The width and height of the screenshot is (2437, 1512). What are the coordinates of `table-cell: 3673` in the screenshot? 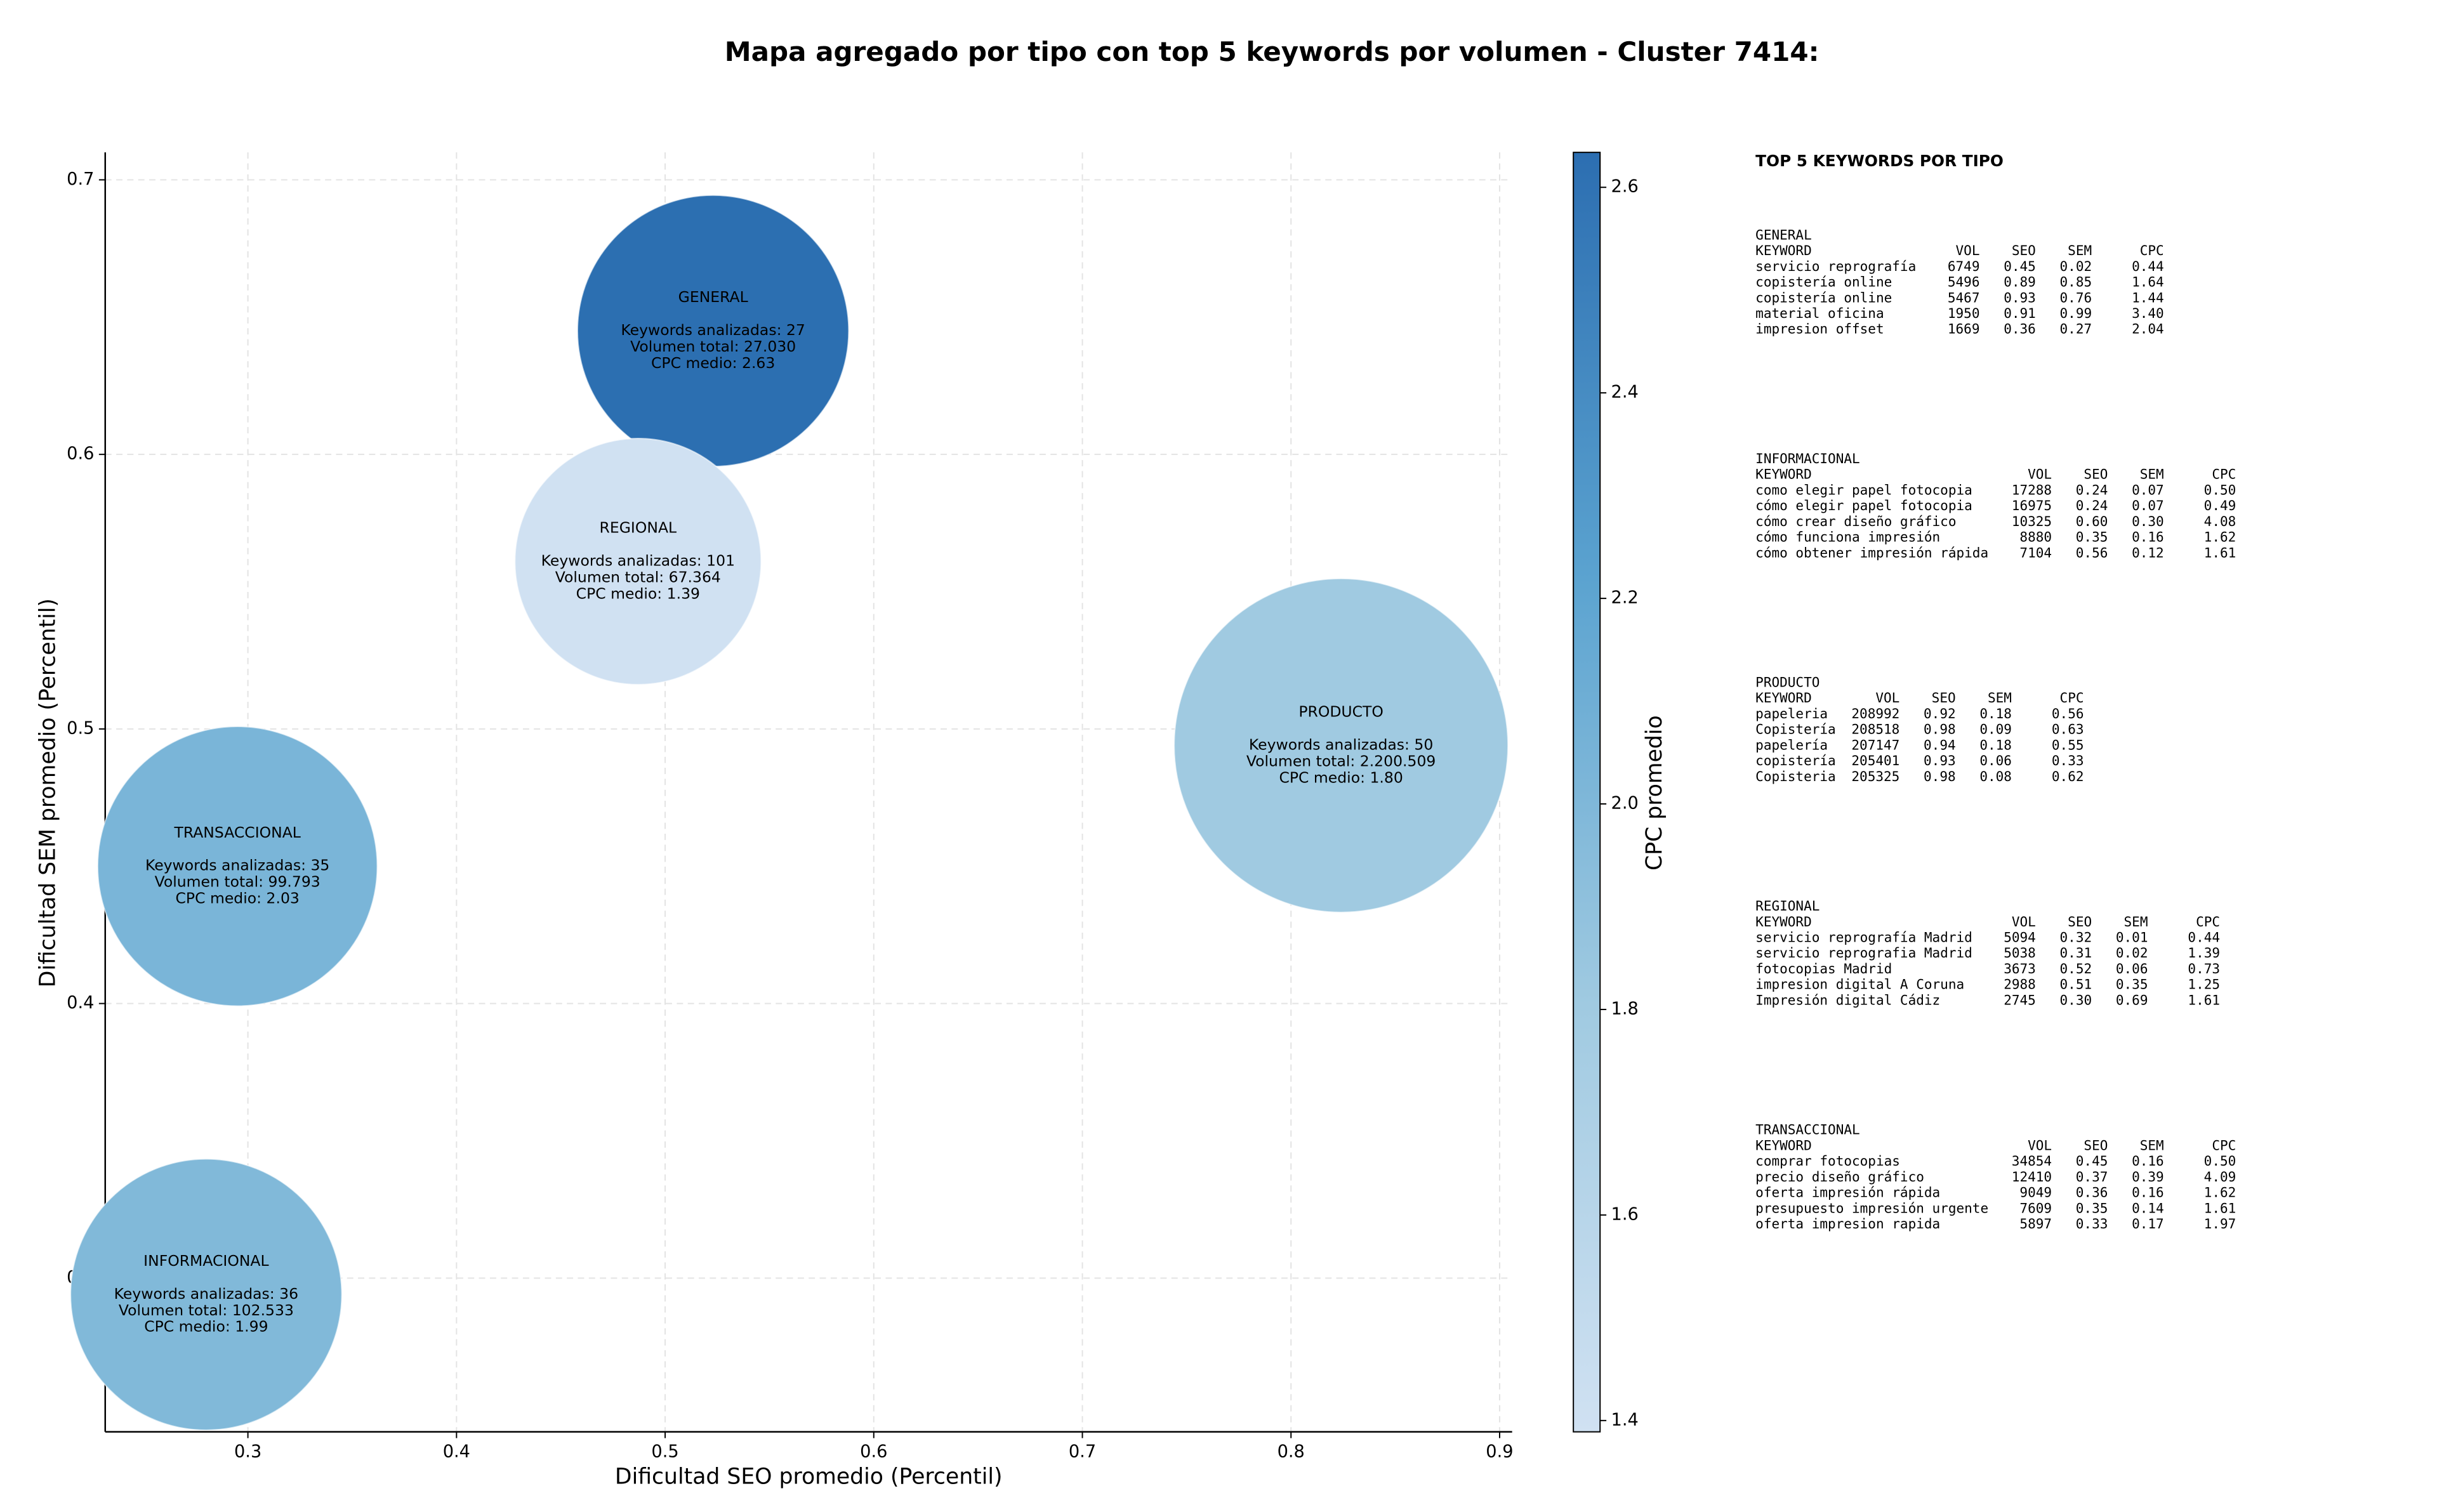 It's located at (2020, 969).